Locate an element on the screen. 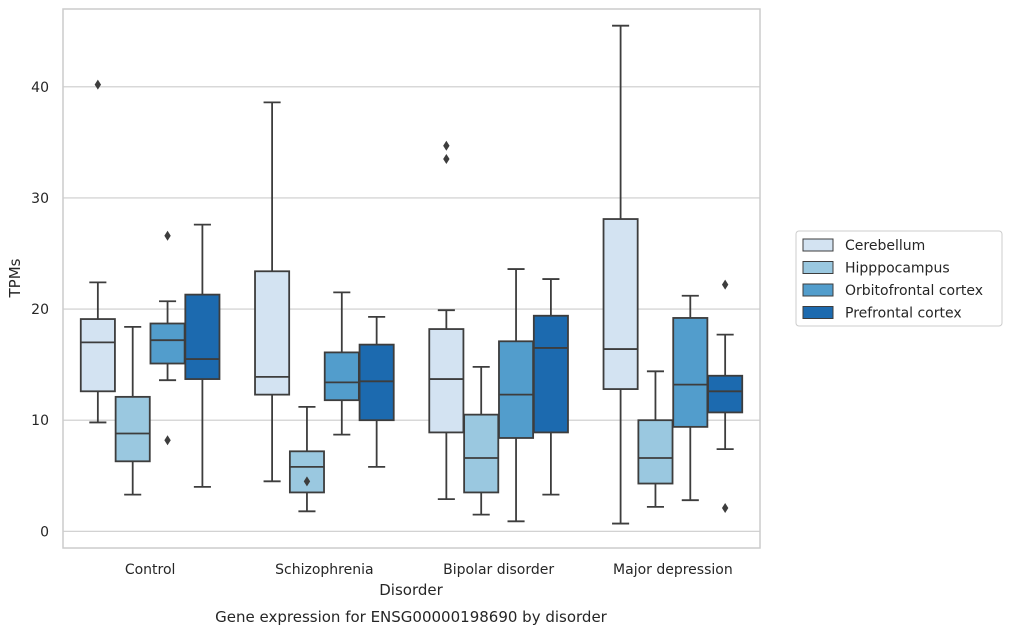  legend-label: Hipppocampus is located at coordinates (897, 269).